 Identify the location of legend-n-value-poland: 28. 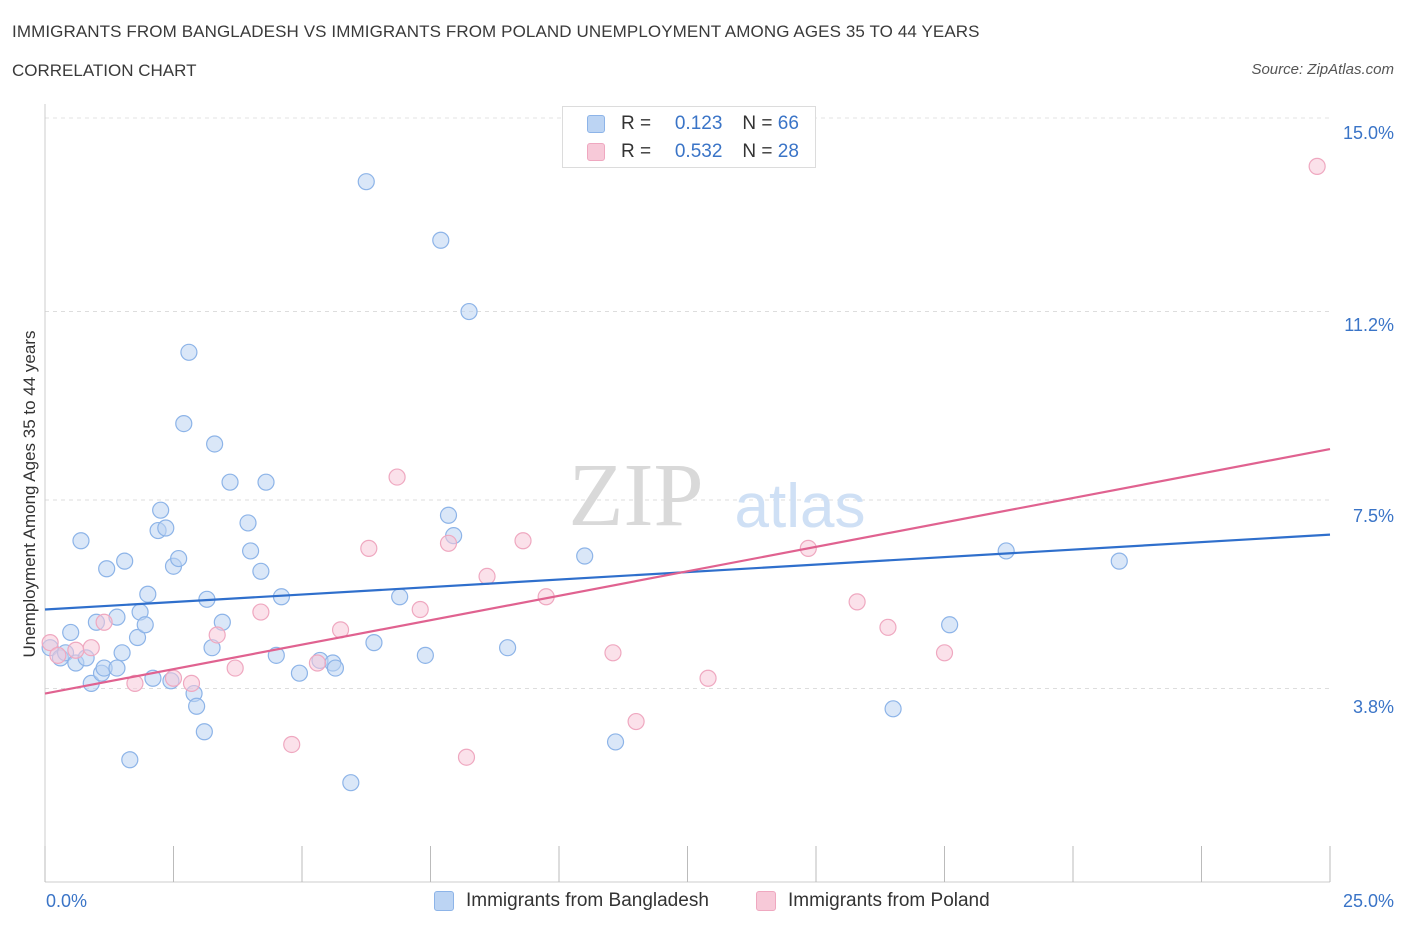
(788, 151).